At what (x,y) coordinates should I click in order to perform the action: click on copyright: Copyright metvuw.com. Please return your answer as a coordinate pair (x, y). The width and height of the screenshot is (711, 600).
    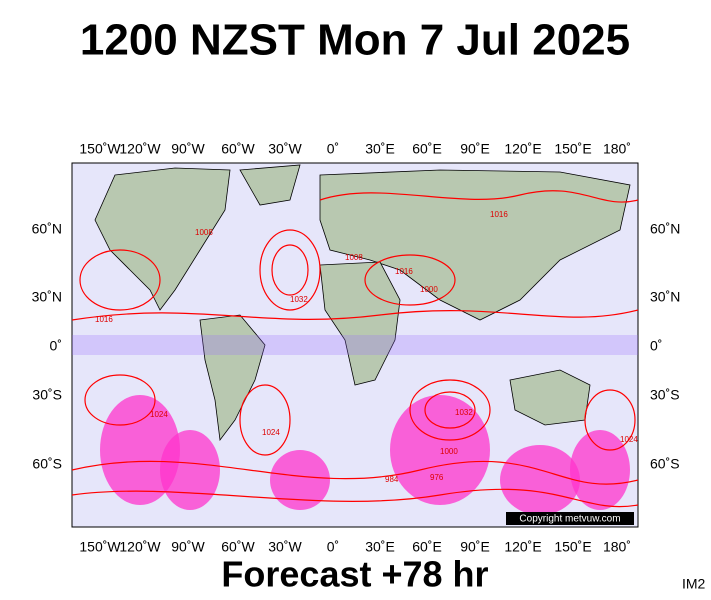
    Looking at the image, I should click on (569, 519).